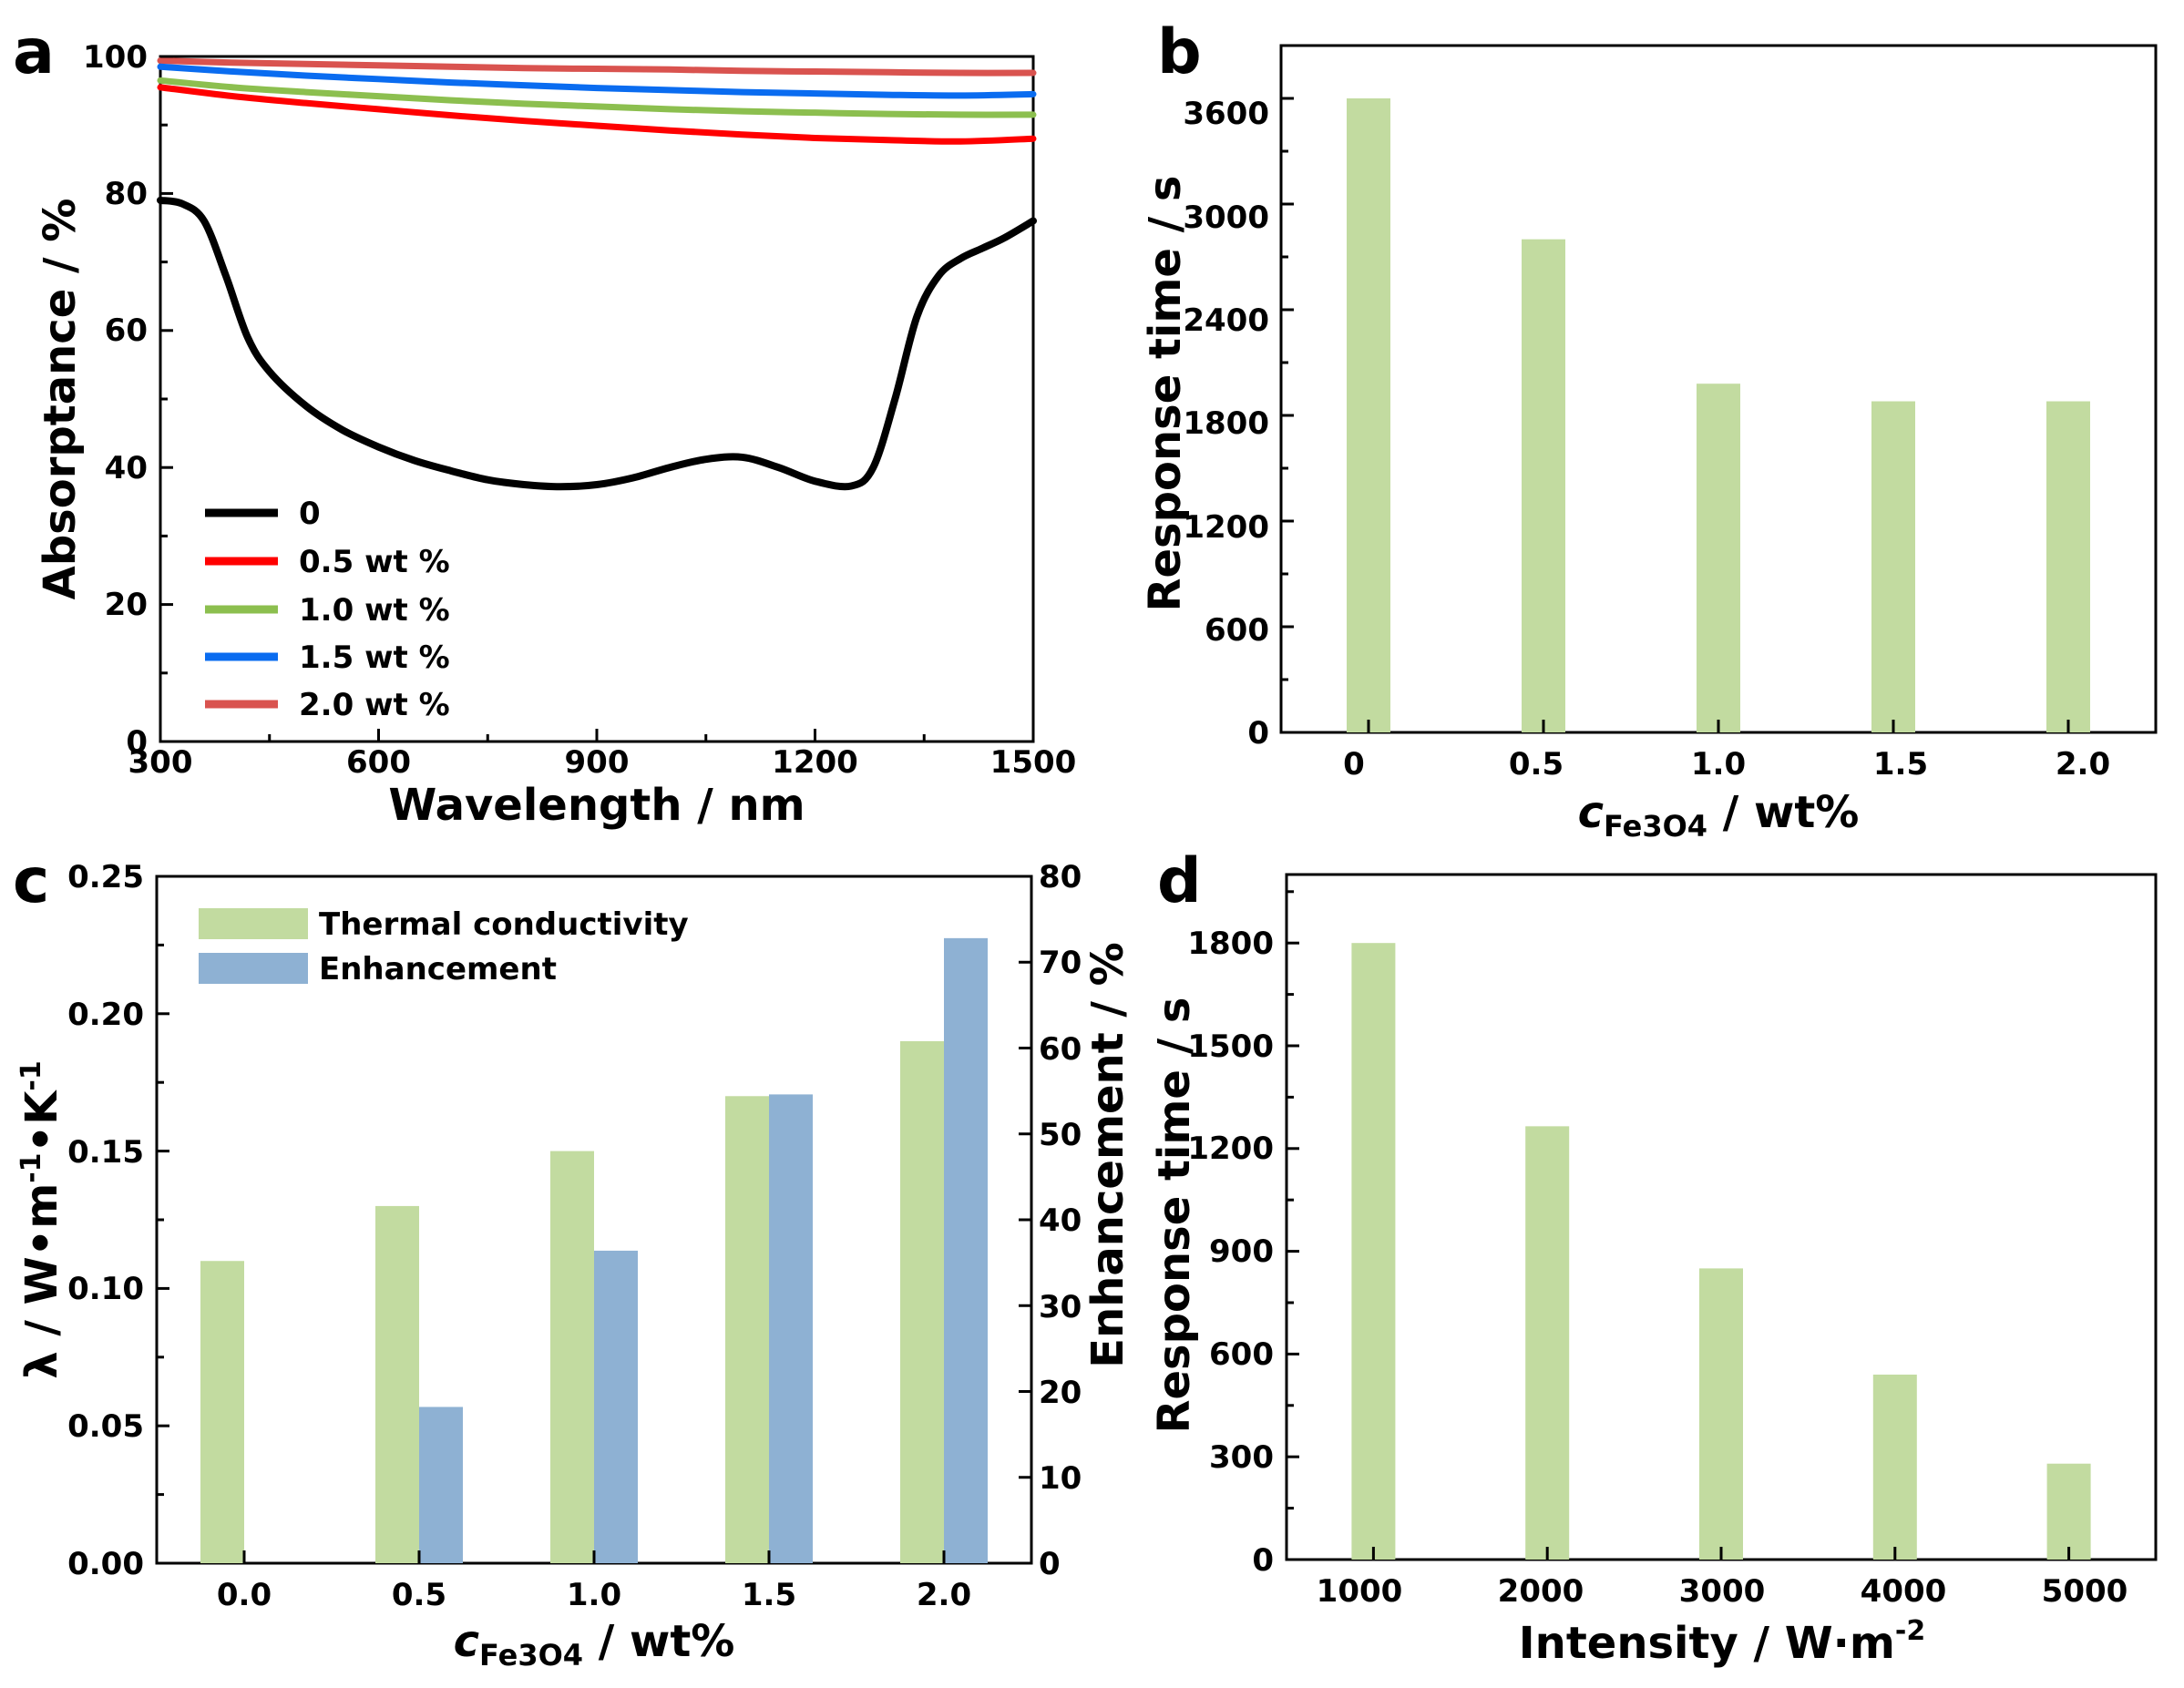 The width and height of the screenshot is (2184, 1688). What do you see at coordinates (815, 762) in the screenshot?
I see `panel-a-xtick-label: 1200` at bounding box center [815, 762].